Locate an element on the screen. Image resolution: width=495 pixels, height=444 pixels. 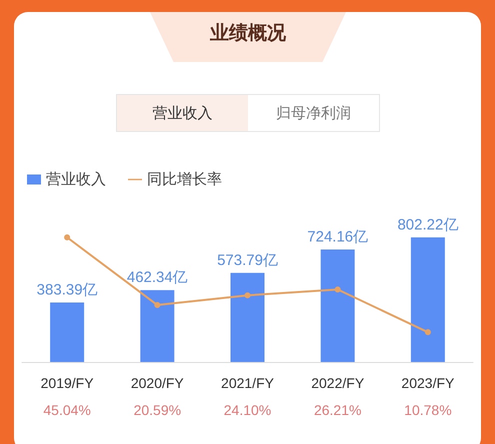
data-label: 573.79亿 is located at coordinates (247, 260).